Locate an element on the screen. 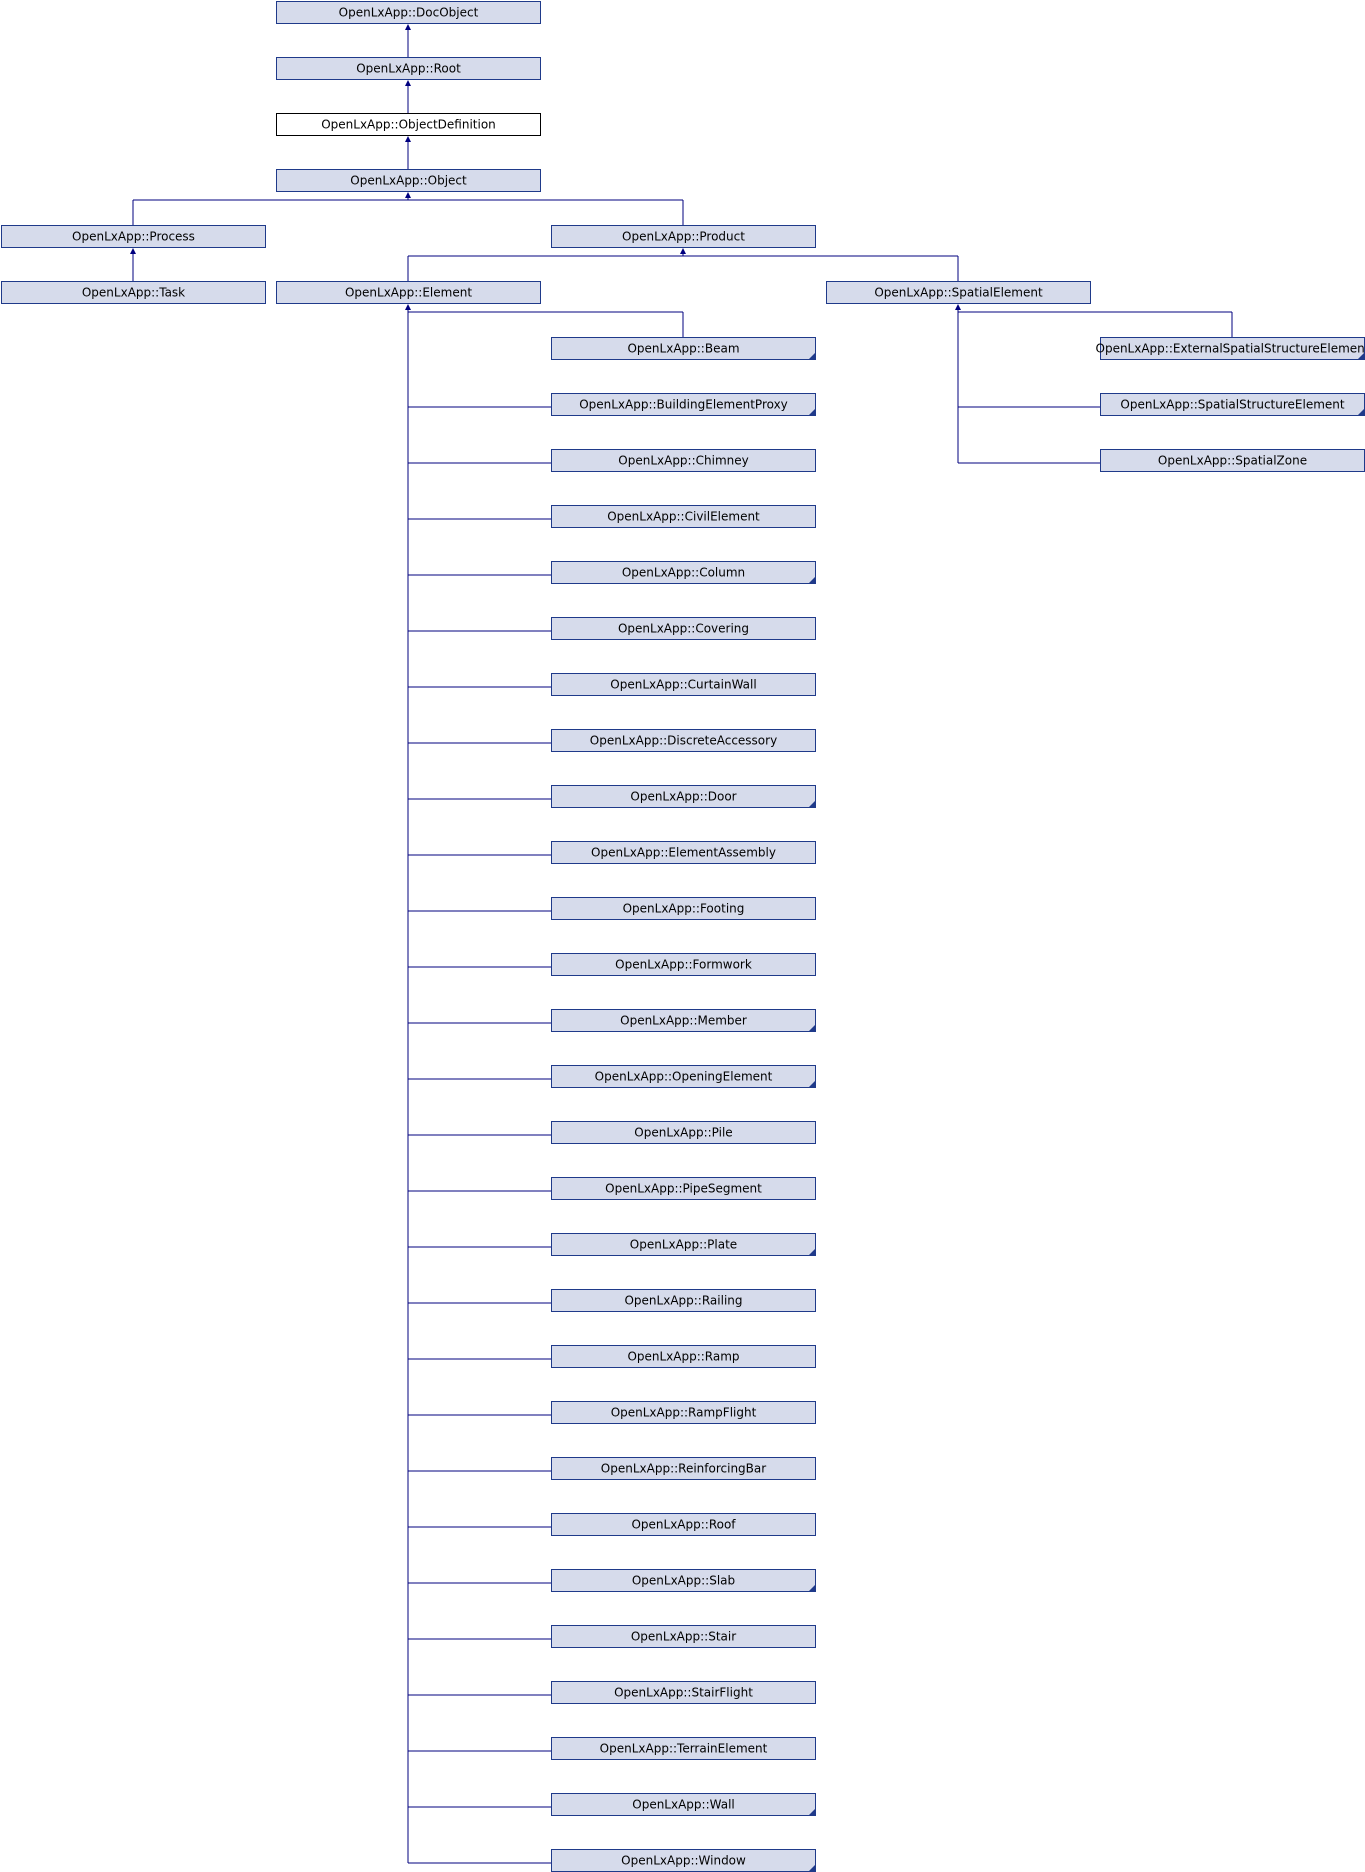 The image size is (1365, 1872). class-node-object: OpenLxApp::Object is located at coordinates (408, 180).